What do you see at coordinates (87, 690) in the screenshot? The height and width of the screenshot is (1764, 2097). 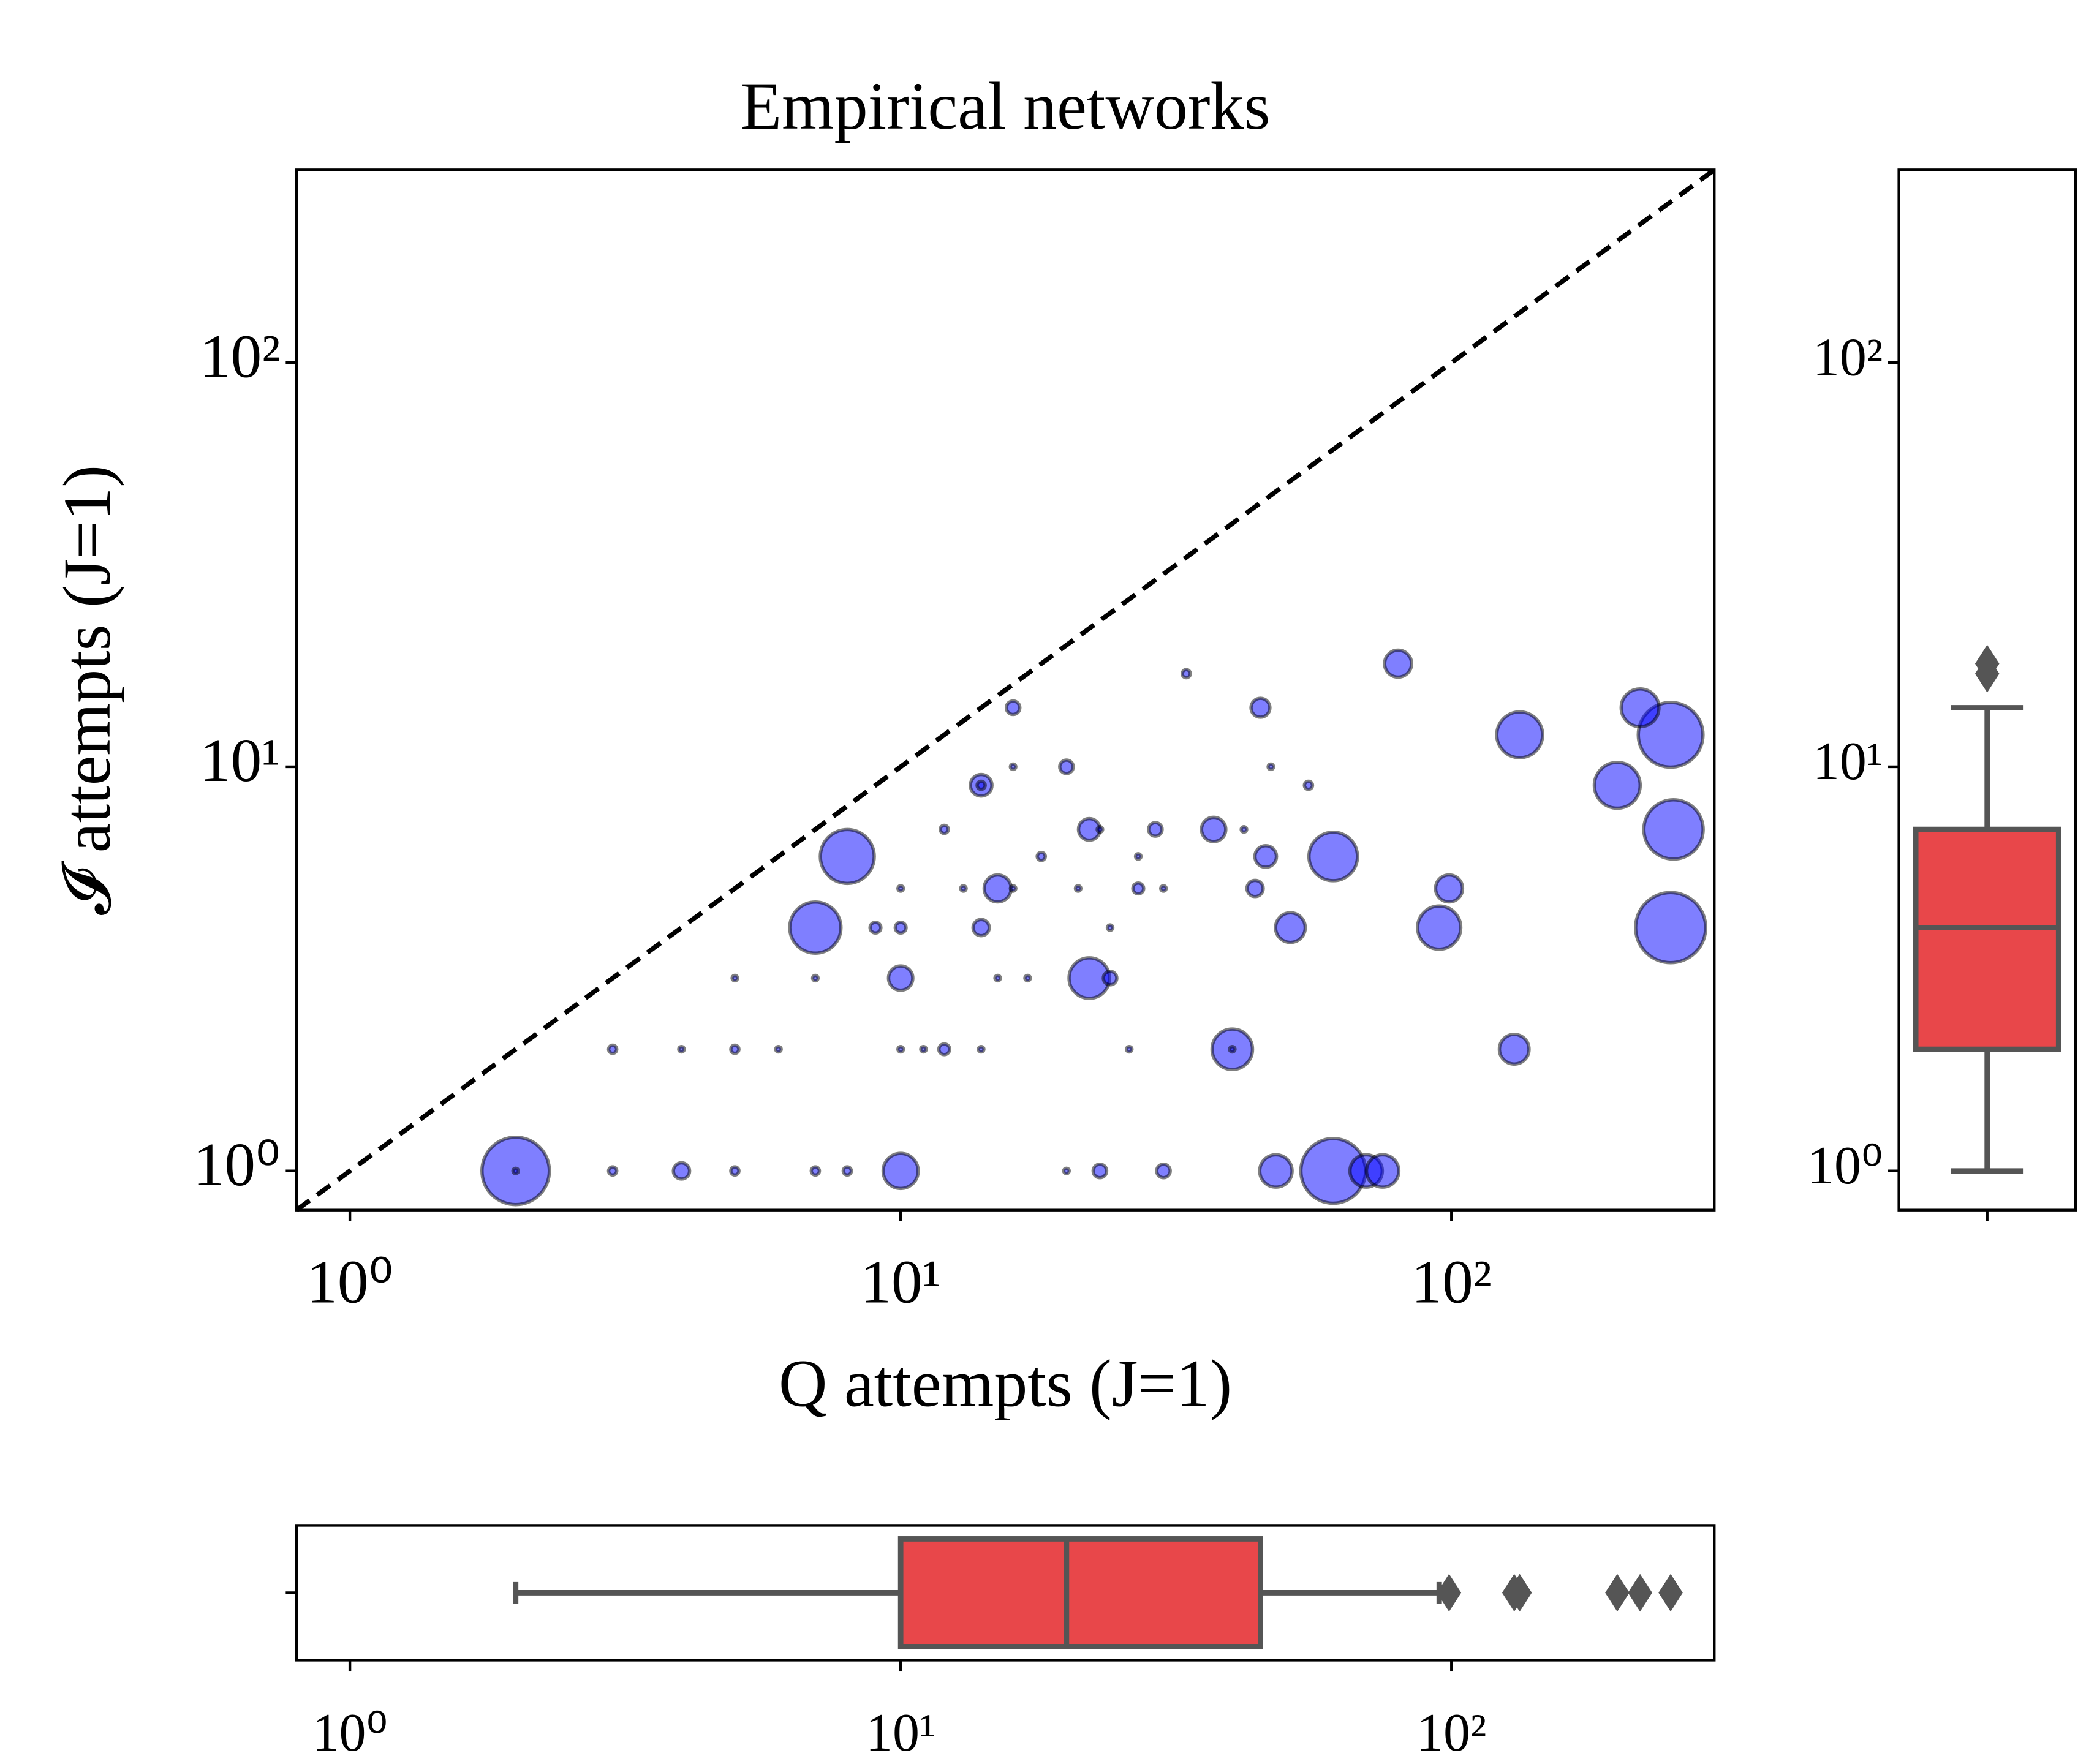 I see `y-axis-label: 𝓘 attempts (J=1)` at bounding box center [87, 690].